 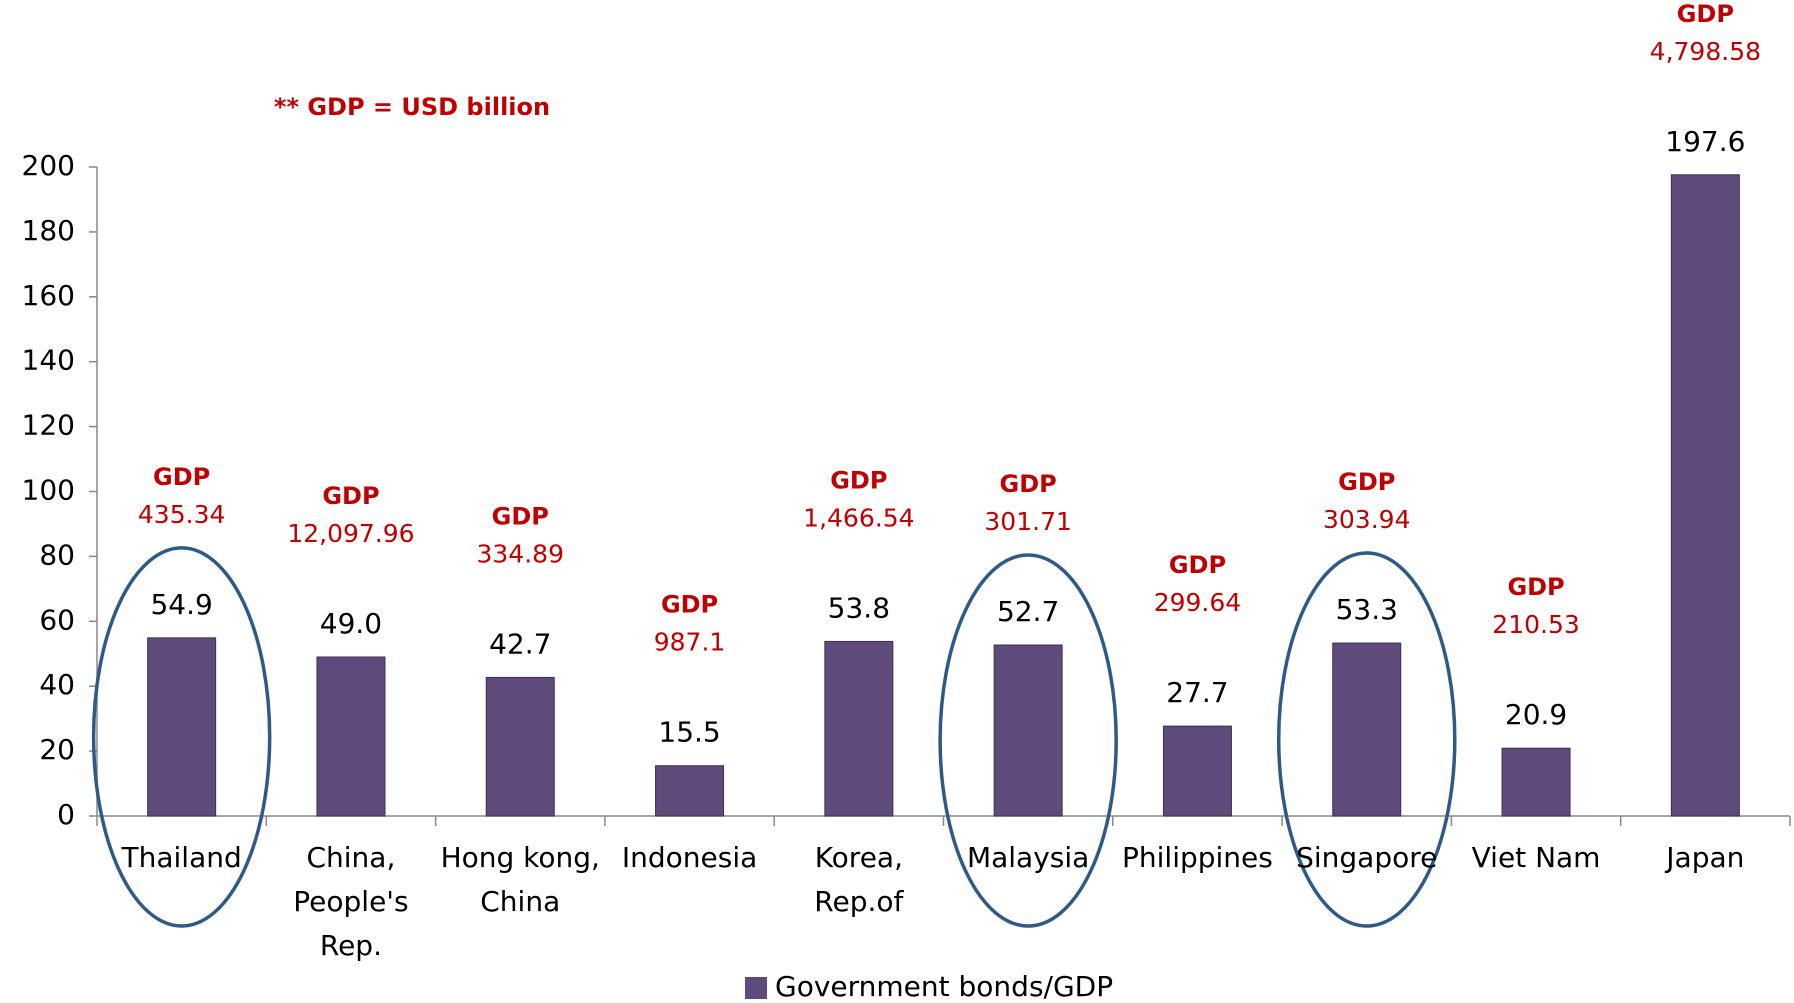 I want to click on y-tick-label: 160, so click(x=48, y=295).